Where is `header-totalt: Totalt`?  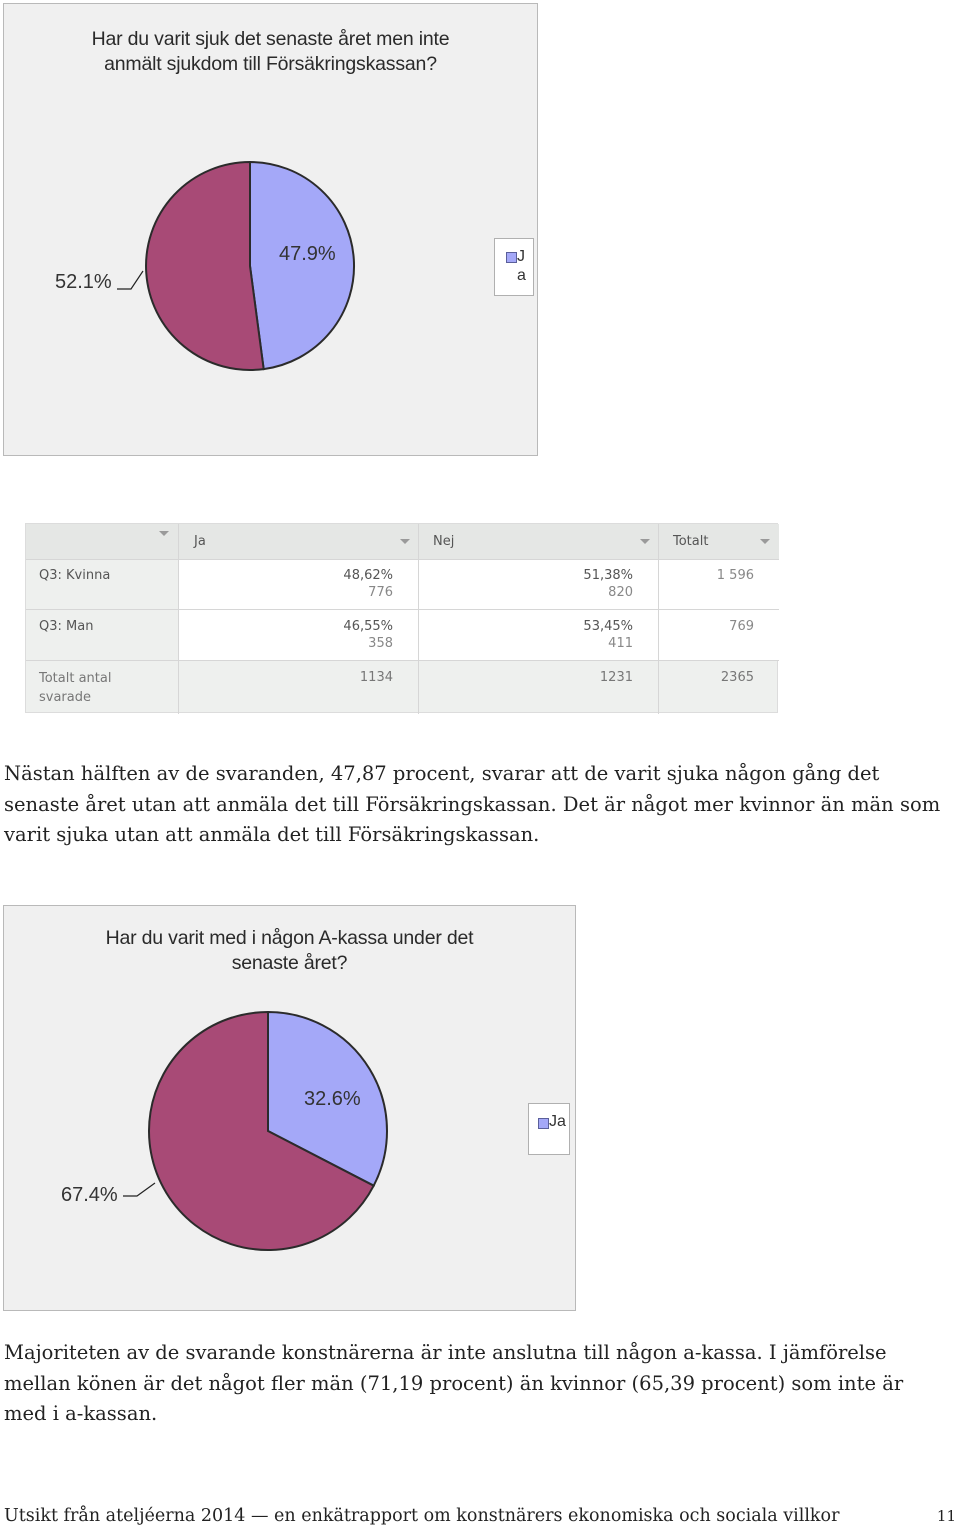
header-totalt: Totalt is located at coordinates (691, 541).